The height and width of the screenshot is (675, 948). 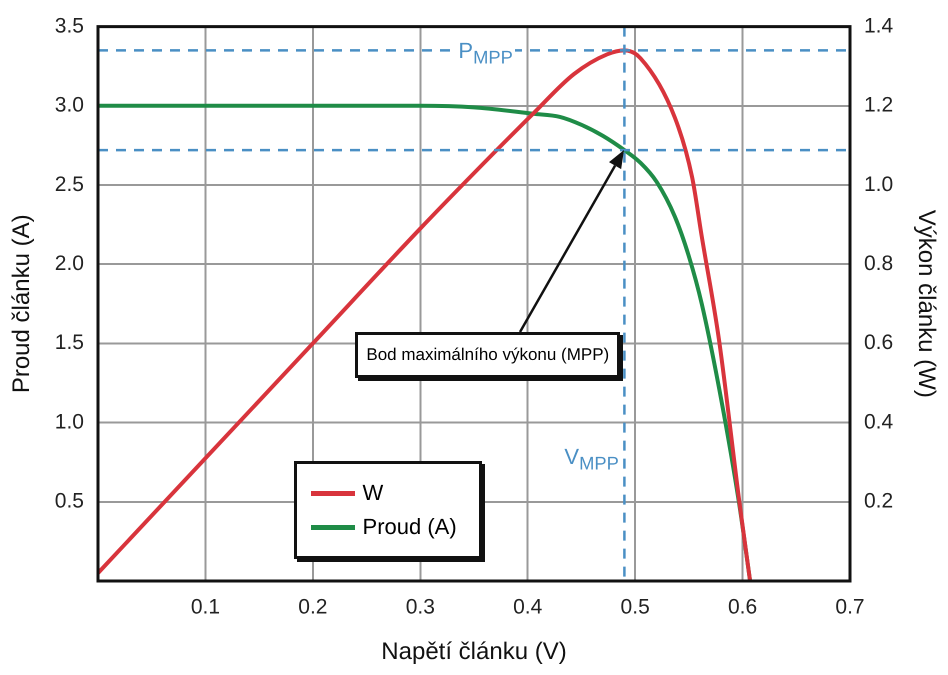 I want to click on x-tick-label: 0.3, so click(x=420, y=606).